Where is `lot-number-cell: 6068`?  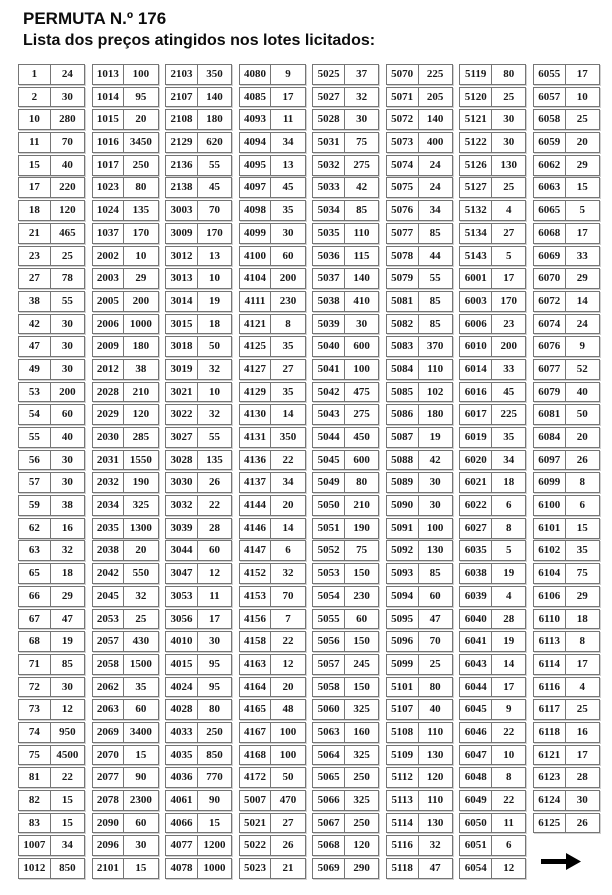
lot-number-cell: 6068 is located at coordinates (550, 233).